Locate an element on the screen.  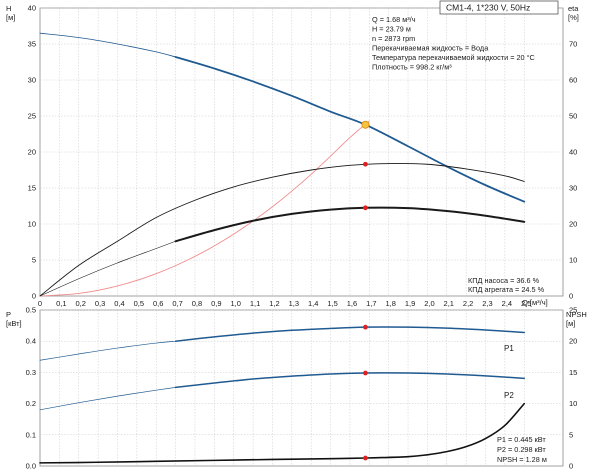
flow-tick-label: 1,9 is located at coordinates (410, 303).